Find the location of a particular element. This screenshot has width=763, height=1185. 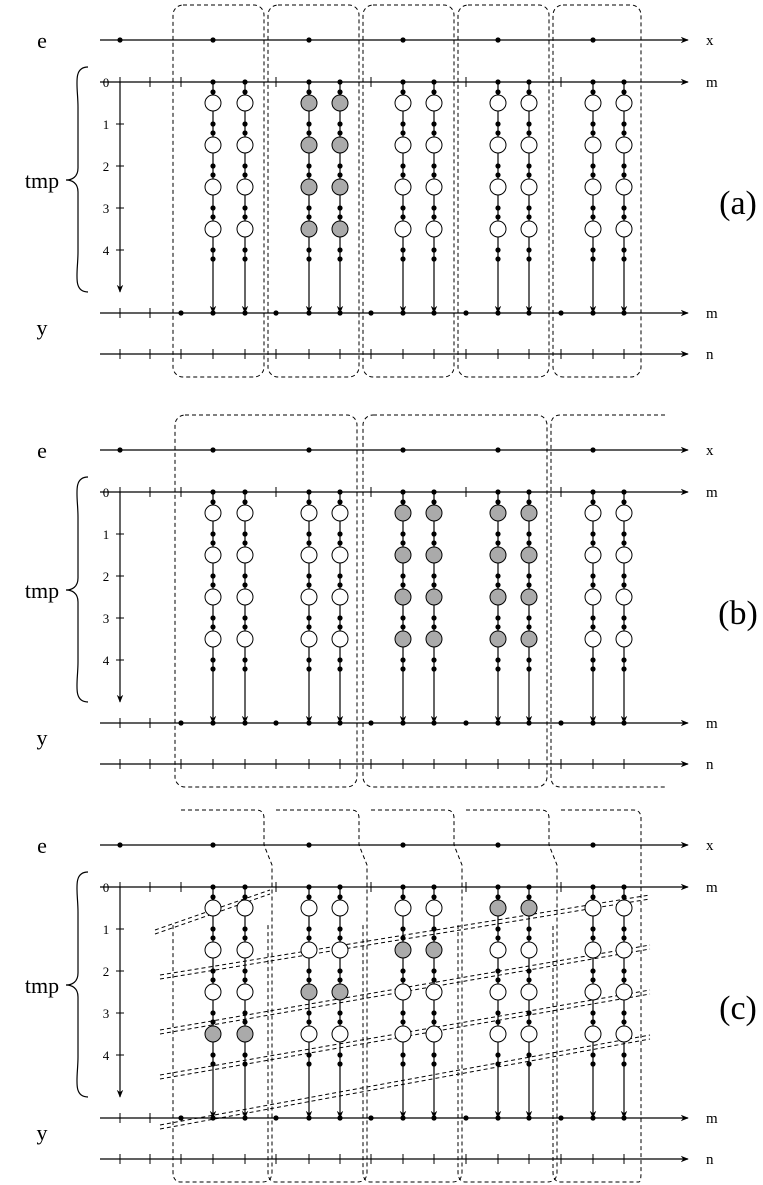

tmp-tick-label: 3 is located at coordinates (106, 1013).